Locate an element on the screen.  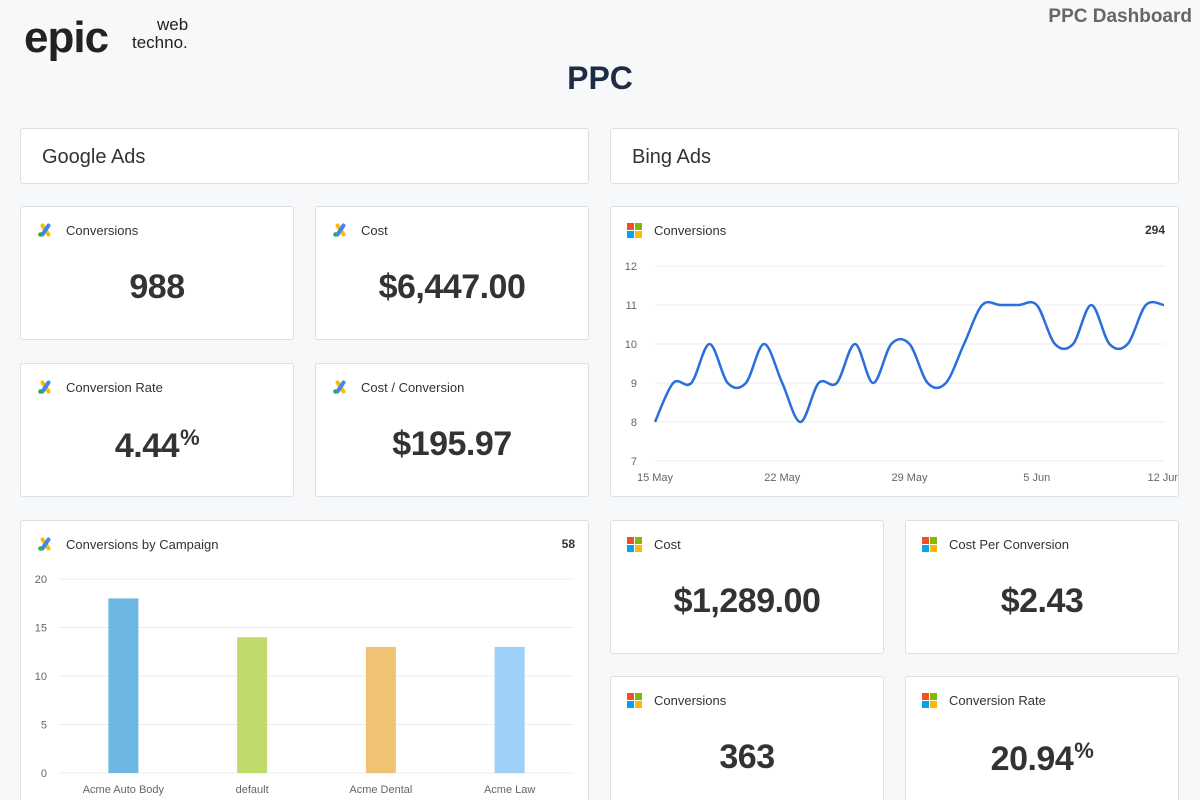
x-tick-label: Acme Dental is located at coordinates (380, 790).